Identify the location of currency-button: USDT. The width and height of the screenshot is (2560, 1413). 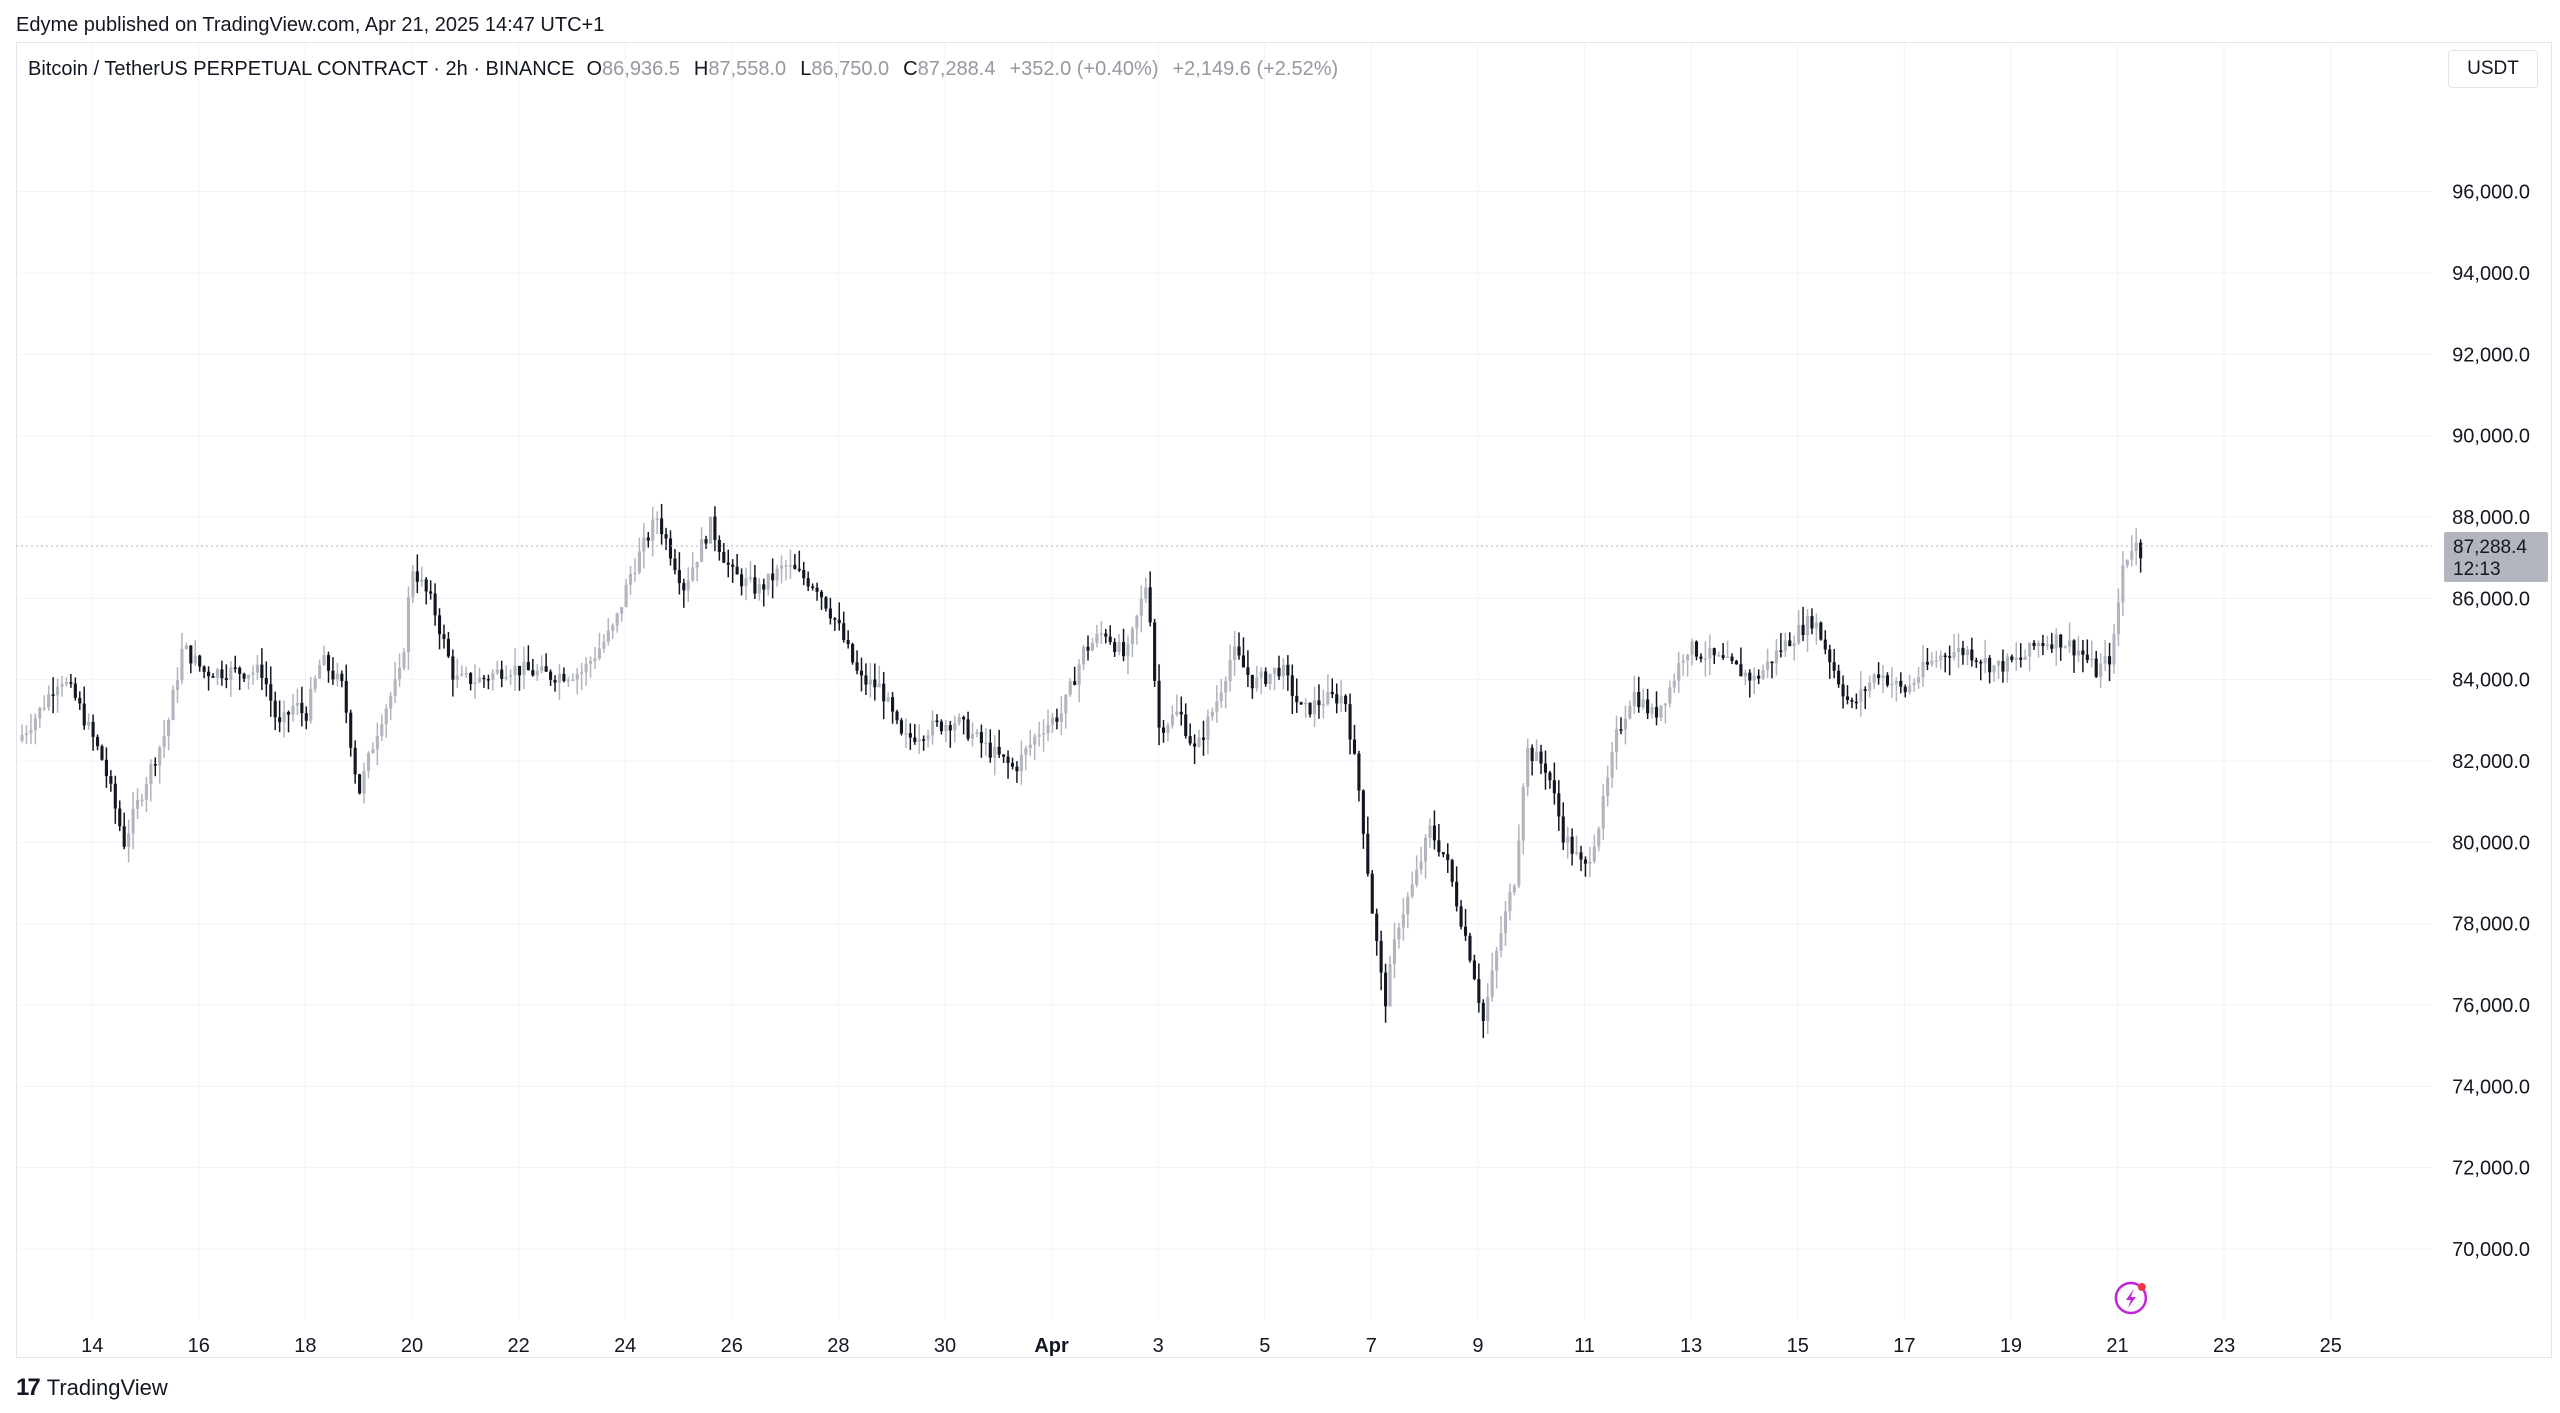
(2493, 69).